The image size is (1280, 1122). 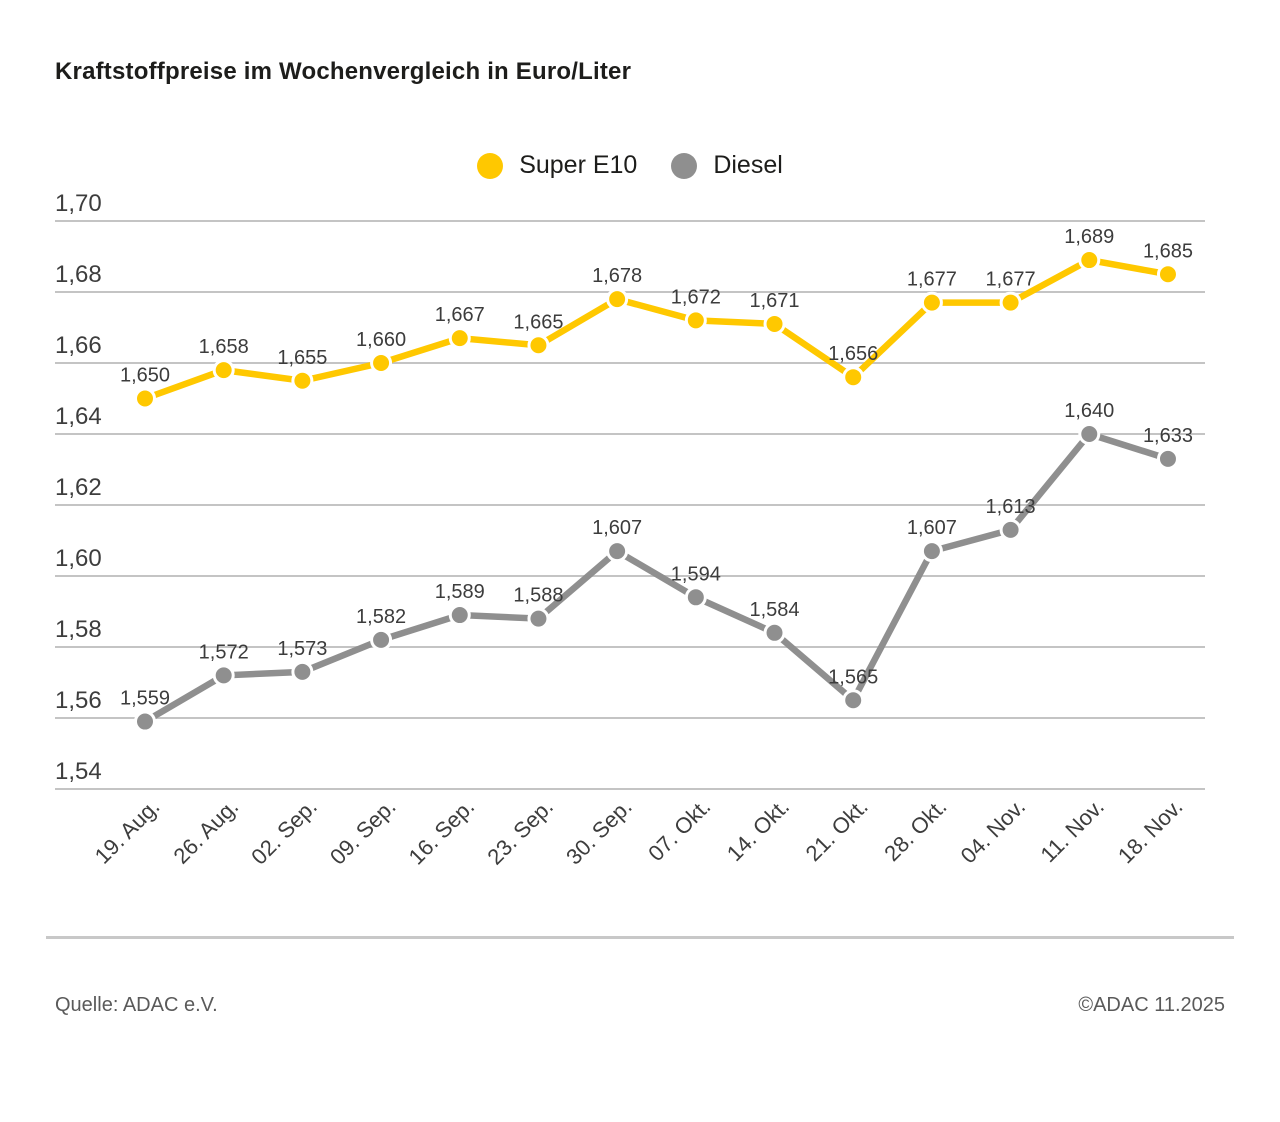 I want to click on value-label-diesel: 1,588, so click(x=538, y=596).